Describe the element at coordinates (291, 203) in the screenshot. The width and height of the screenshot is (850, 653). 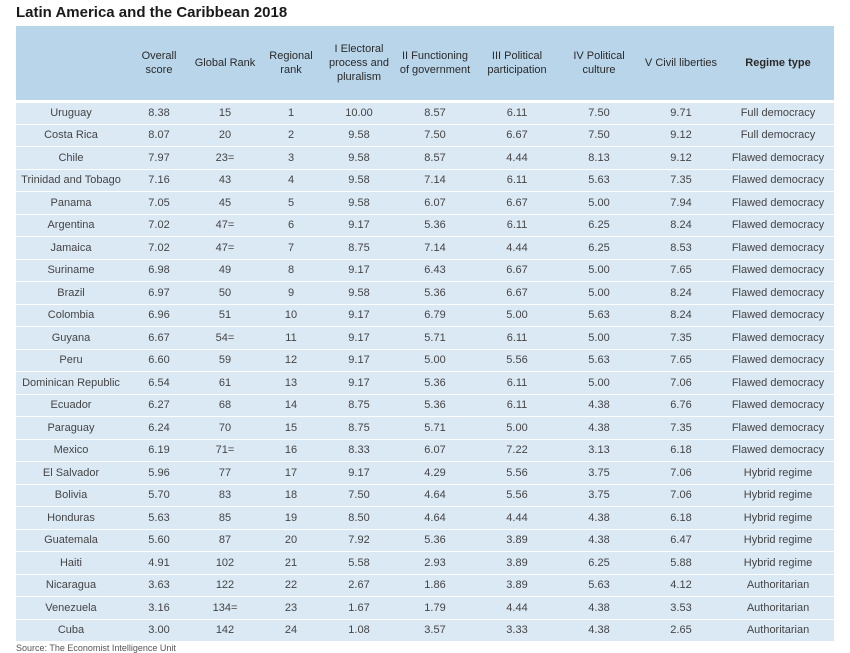
I see `value-cell: 5` at that location.